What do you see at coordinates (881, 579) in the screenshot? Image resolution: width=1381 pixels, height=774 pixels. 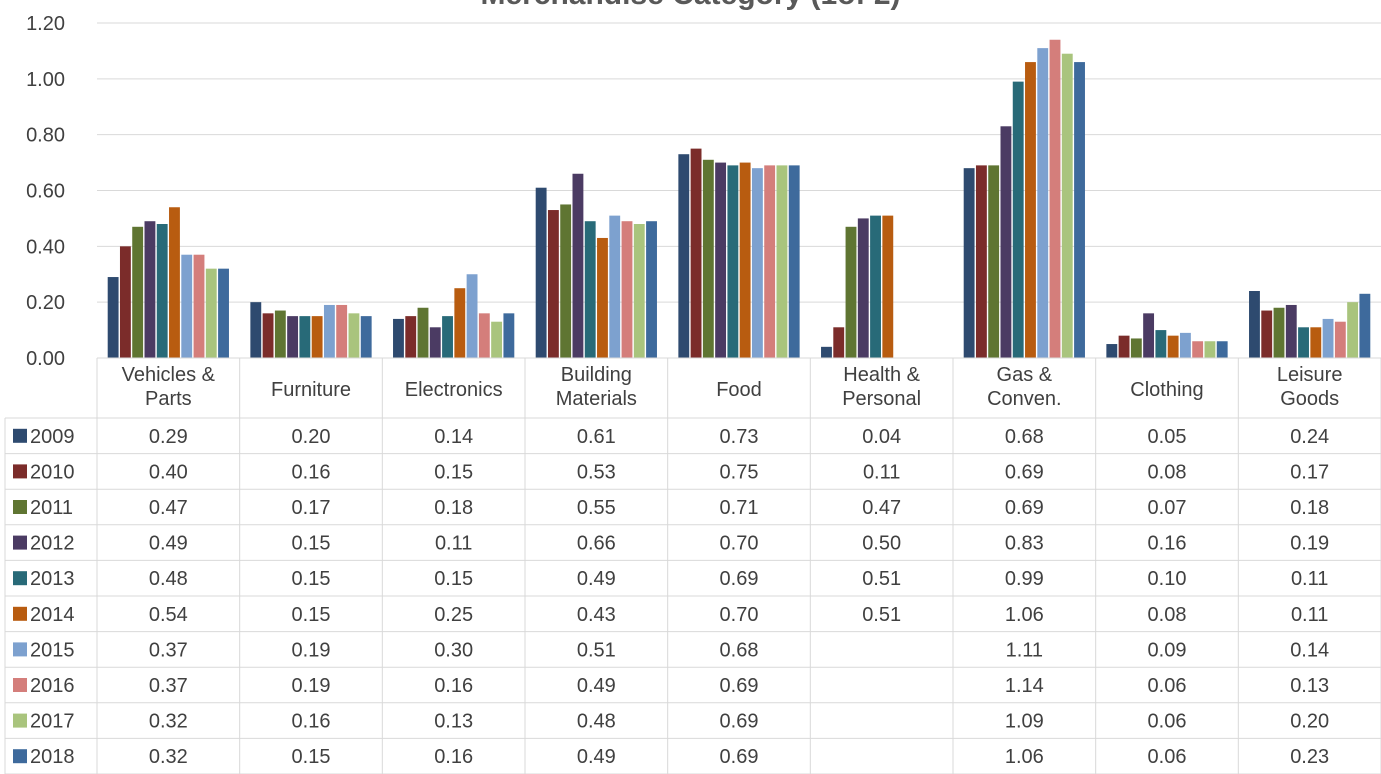 I see `data-label: 0.51` at bounding box center [881, 579].